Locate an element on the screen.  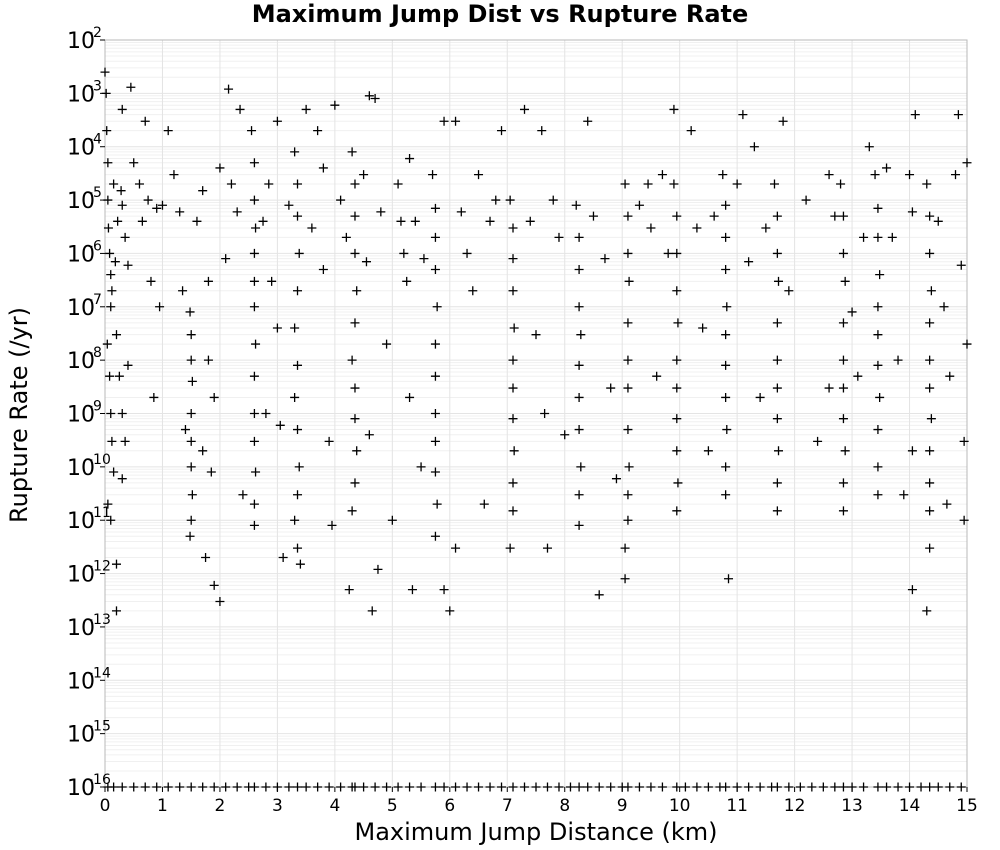
y-tick-label: 10⁻¹⁰ is located at coordinates (89, 466).